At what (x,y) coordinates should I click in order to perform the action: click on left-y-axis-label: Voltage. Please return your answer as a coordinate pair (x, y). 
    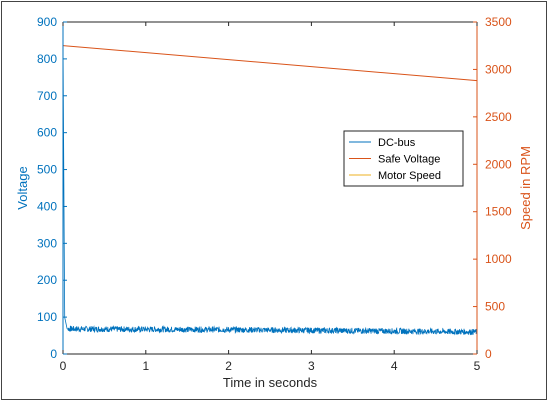
    Looking at the image, I should click on (22, 187).